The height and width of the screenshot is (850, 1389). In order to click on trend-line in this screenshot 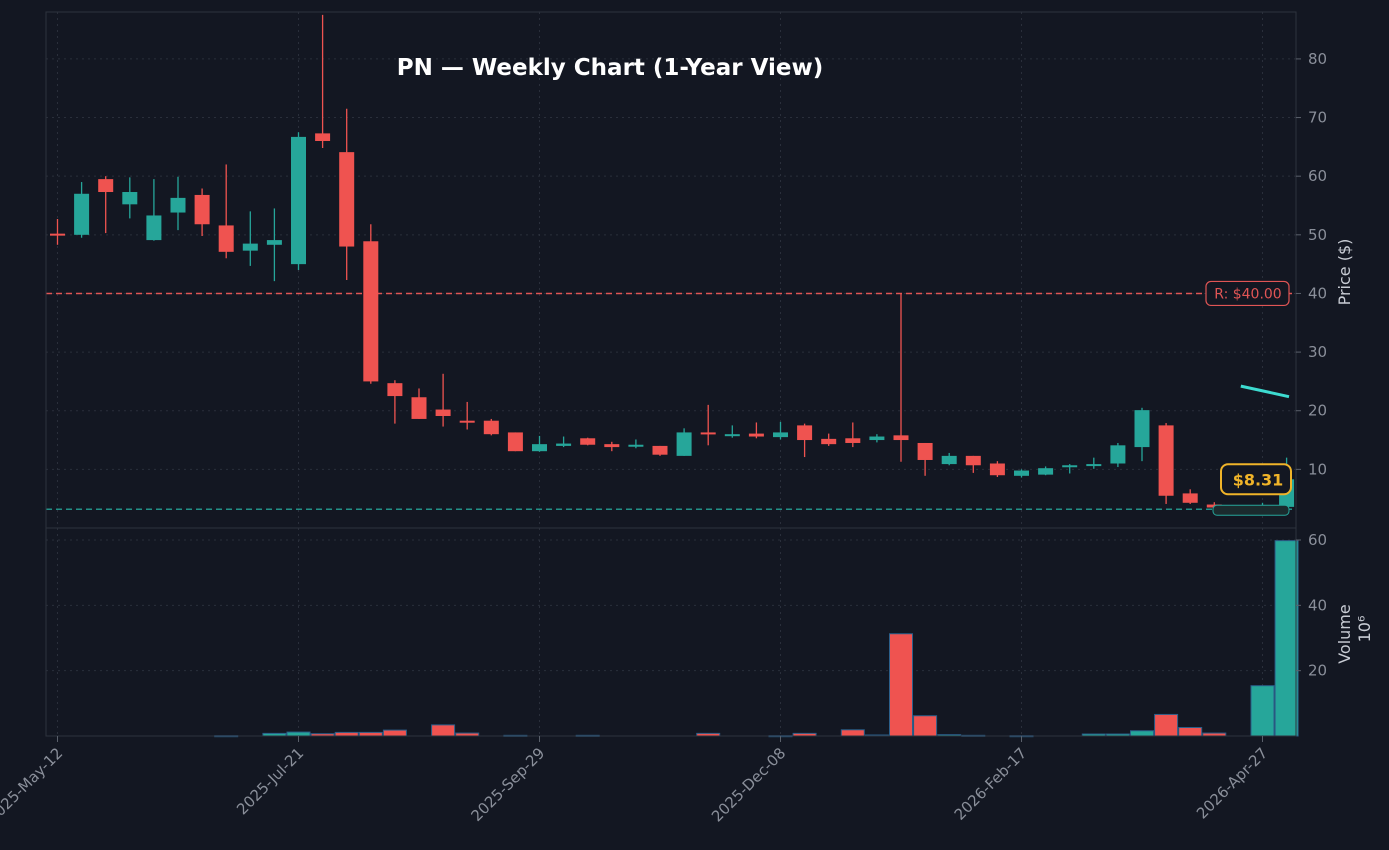, I will do `click(1265, 391)`.